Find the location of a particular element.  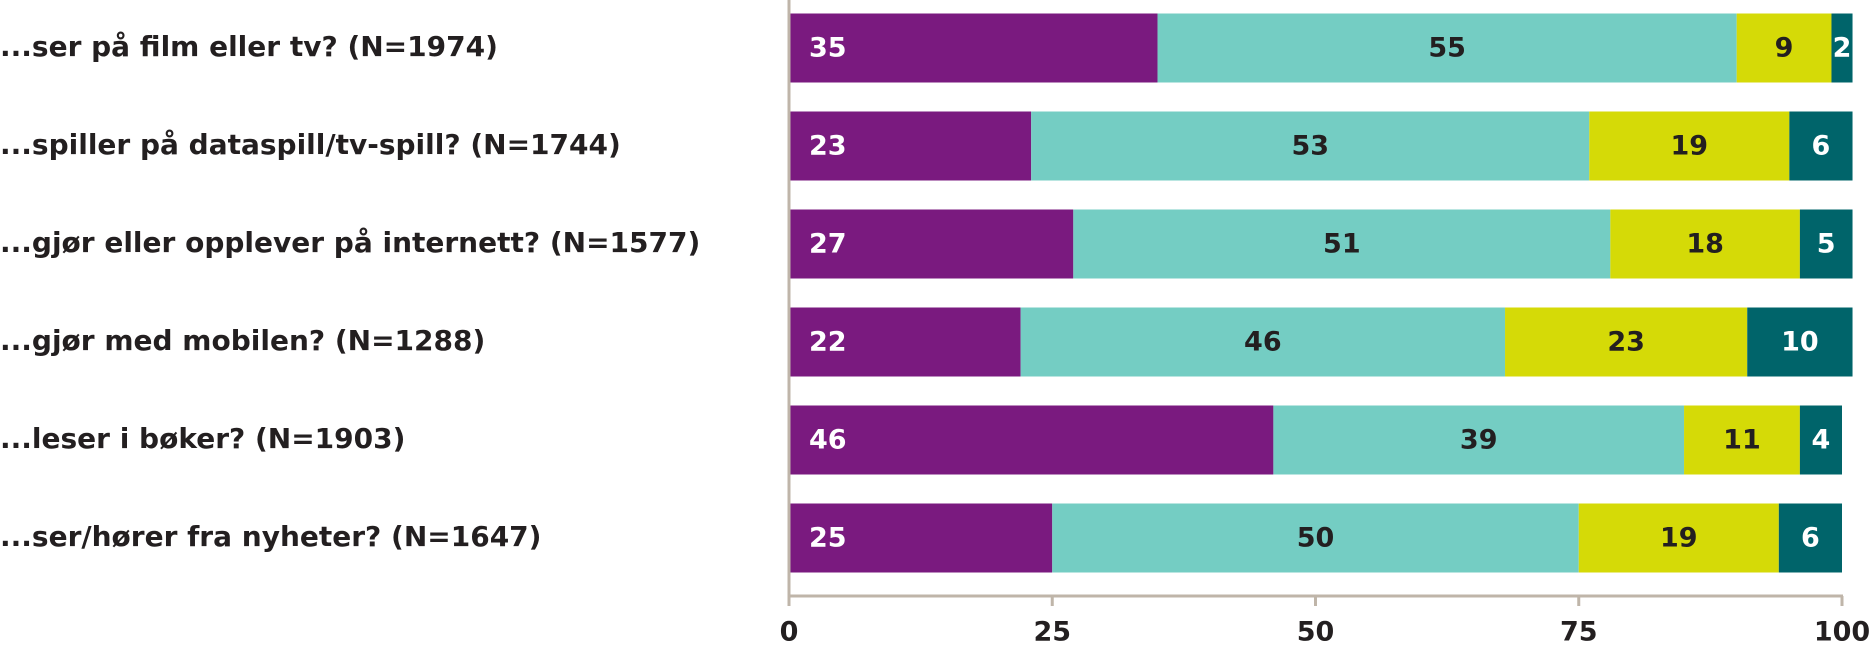

value-label: 27 is located at coordinates (828, 244).